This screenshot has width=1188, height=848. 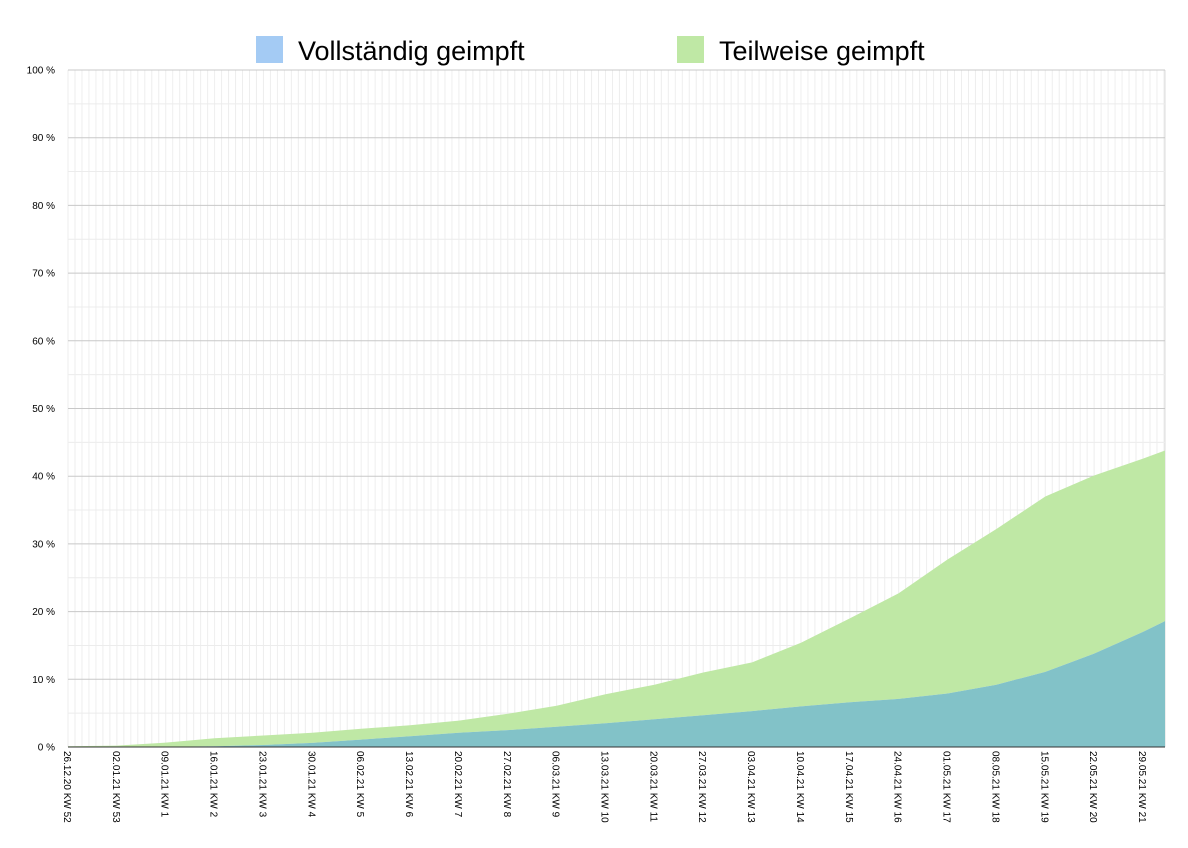 What do you see at coordinates (616, 684) in the screenshot?
I see `area-vollstaendig-geimpft` at bounding box center [616, 684].